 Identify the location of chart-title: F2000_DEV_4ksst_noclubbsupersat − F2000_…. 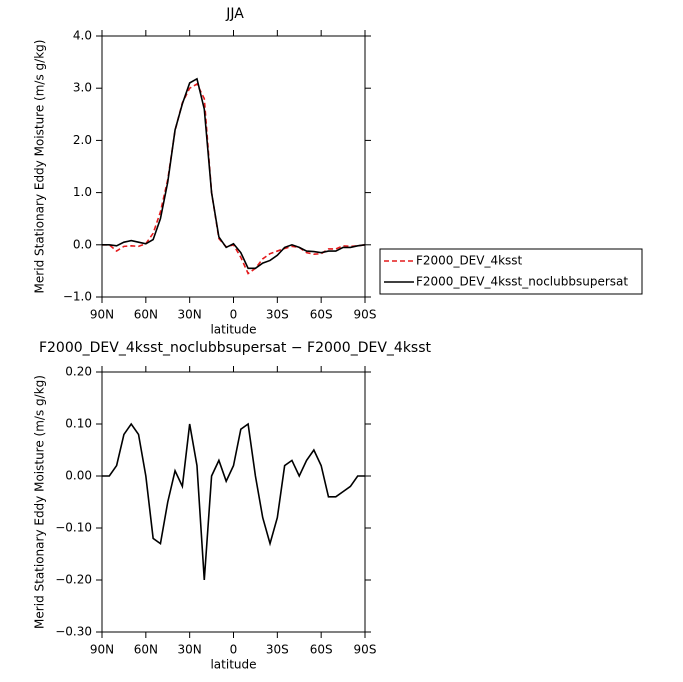
(235, 348).